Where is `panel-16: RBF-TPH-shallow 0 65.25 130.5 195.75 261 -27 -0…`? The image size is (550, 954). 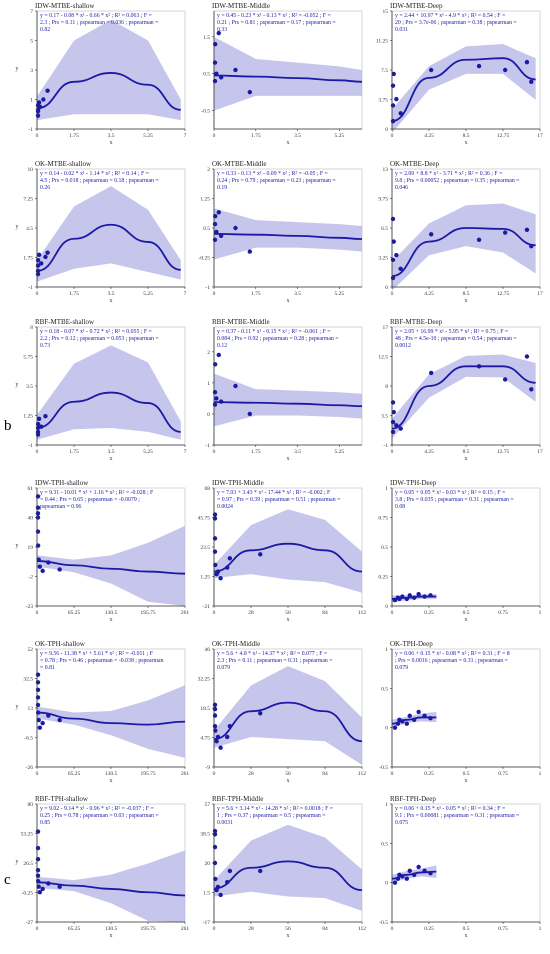 panel-16: RBF-TPH-shallow 0 65.25 130.5 195.75 261 -27 -0… is located at coordinates (103, 867).